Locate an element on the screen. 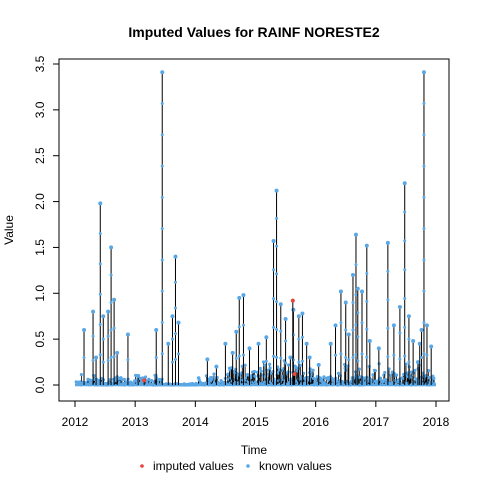 The height and width of the screenshot is (480, 480). y-tick-label: 2.5 is located at coordinates (40, 155).